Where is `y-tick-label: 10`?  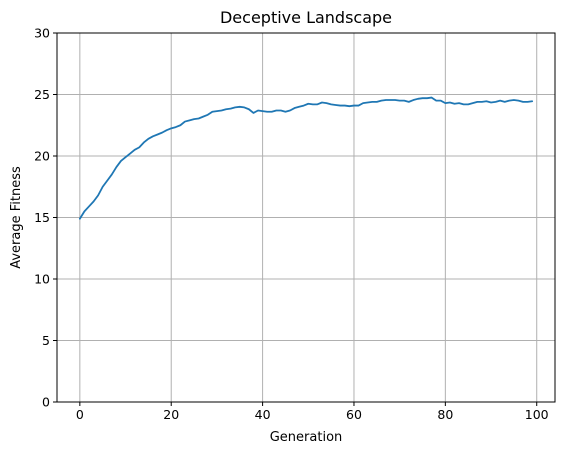
y-tick-label: 10 is located at coordinates (42, 279).